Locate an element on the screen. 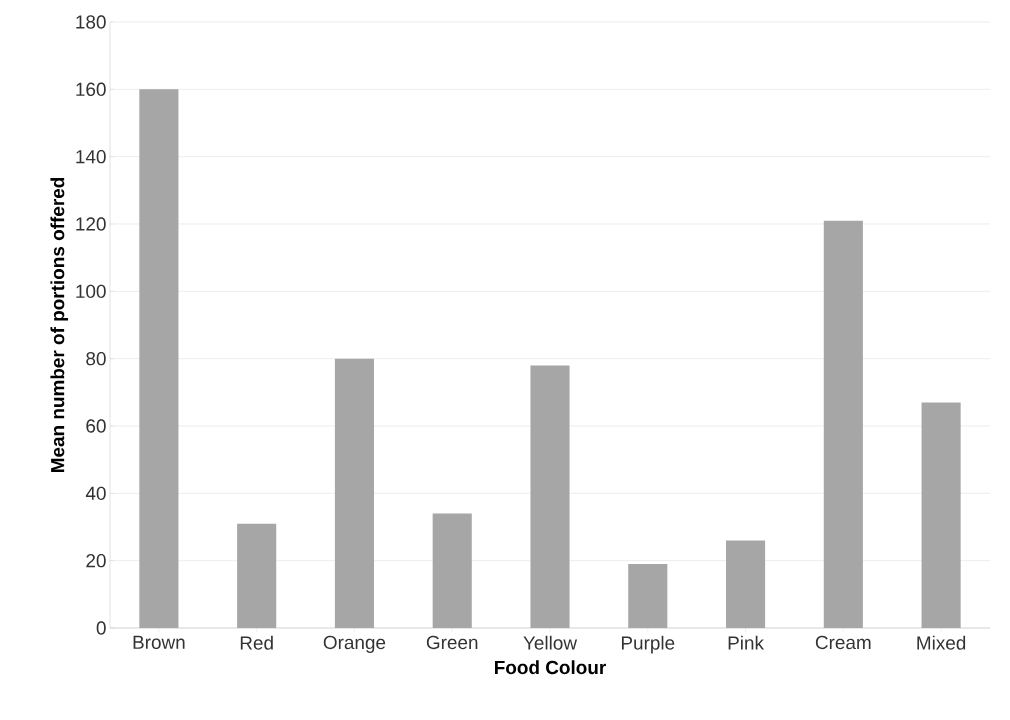 The image size is (1010, 720). x-tick-label: Orange is located at coordinates (354, 644).